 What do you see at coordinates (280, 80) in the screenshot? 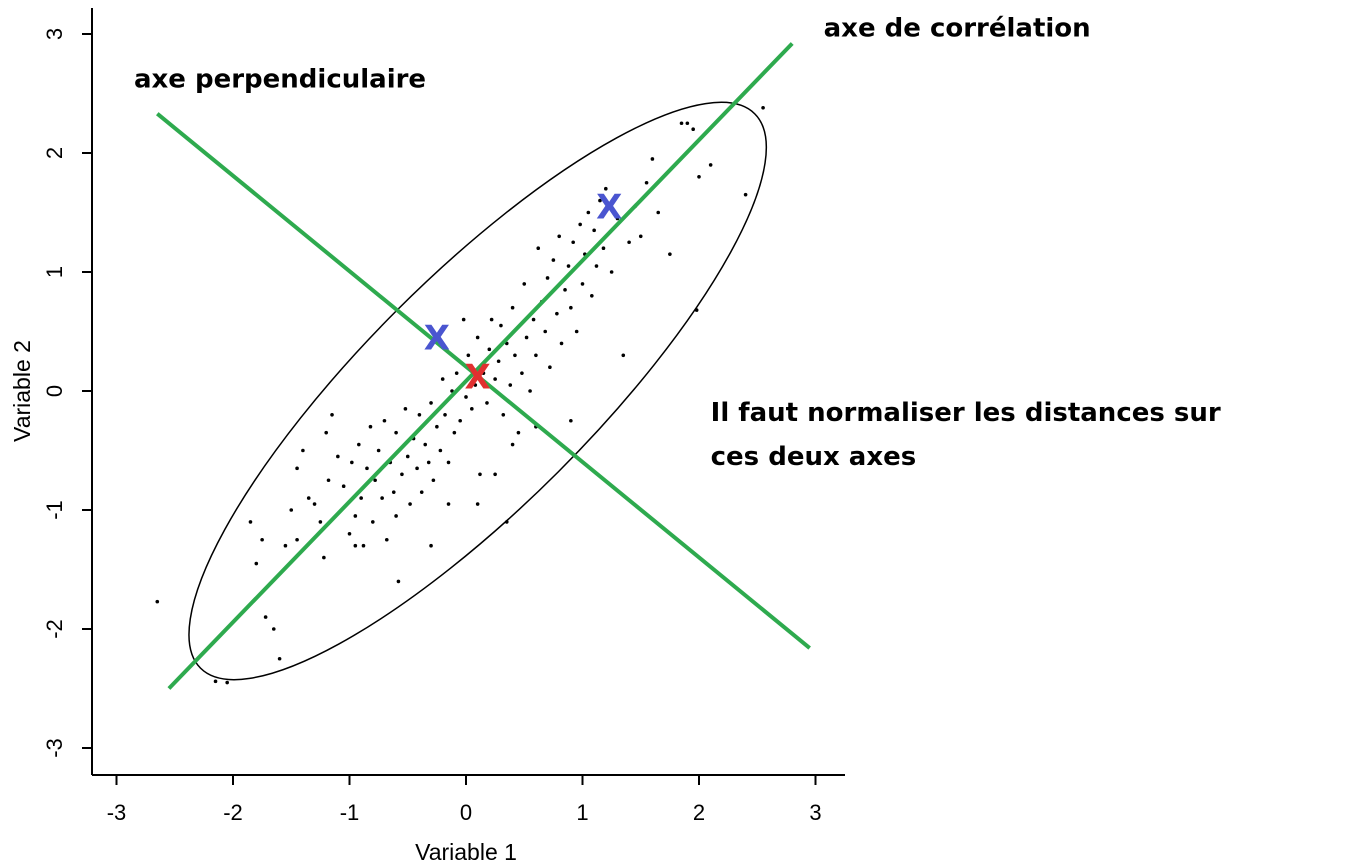
I see `annotation-1: axe perpendiculaire` at bounding box center [280, 80].